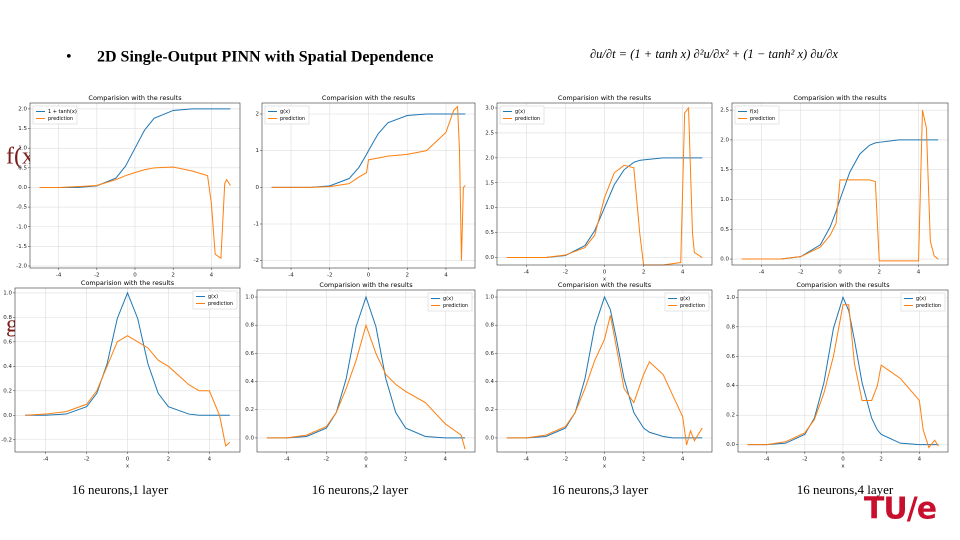  I want to click on y-tick-label: 2.5, so click(724, 111).